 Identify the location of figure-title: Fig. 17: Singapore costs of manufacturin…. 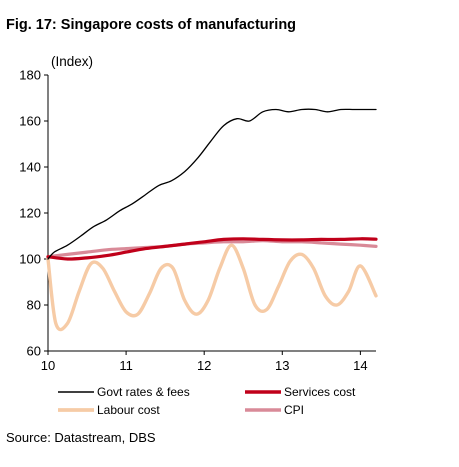
(151, 25).